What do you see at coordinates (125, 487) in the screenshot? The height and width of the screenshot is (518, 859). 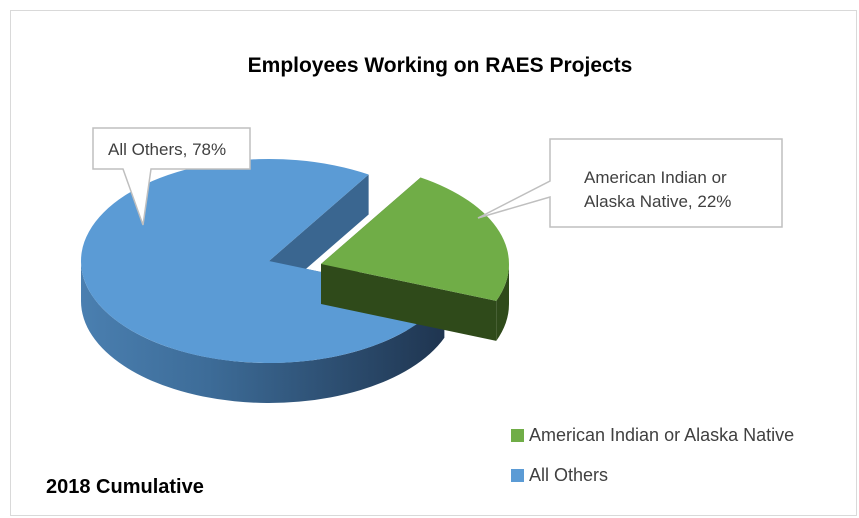 I see `cumulative-note: 2018 Cumulative` at bounding box center [125, 487].